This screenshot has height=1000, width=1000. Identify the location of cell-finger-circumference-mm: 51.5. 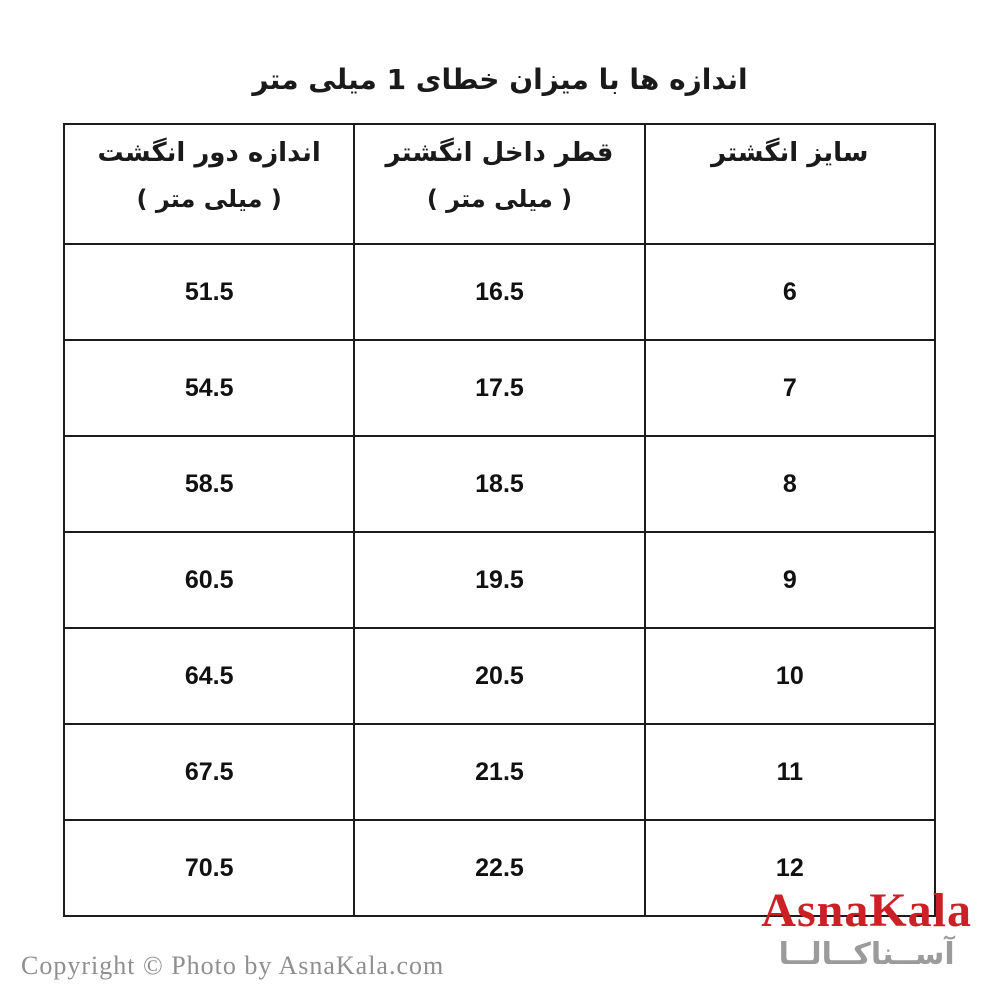
(209, 292).